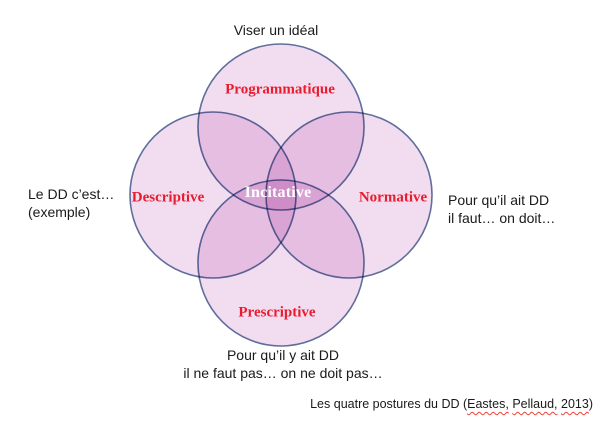  Describe the element at coordinates (499, 200) in the screenshot. I see `annotation-right-line1: Pour qu’il ait DD` at that location.